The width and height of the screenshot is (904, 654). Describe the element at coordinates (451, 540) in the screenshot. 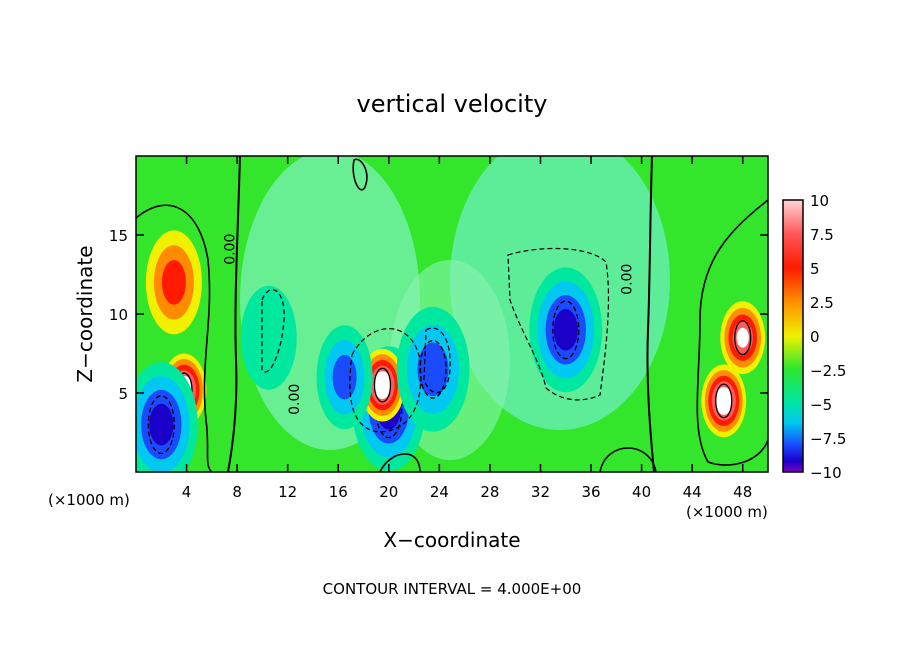

I see `x-axis-label: X−coordinate` at that location.